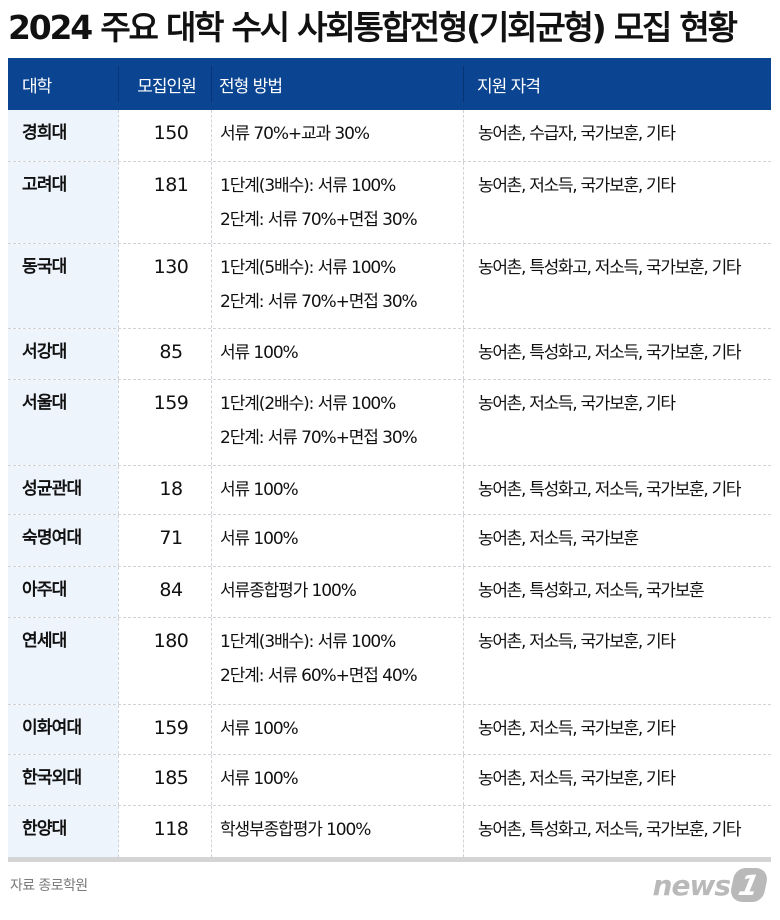  I want to click on university-cell: 경희대, so click(63, 135).